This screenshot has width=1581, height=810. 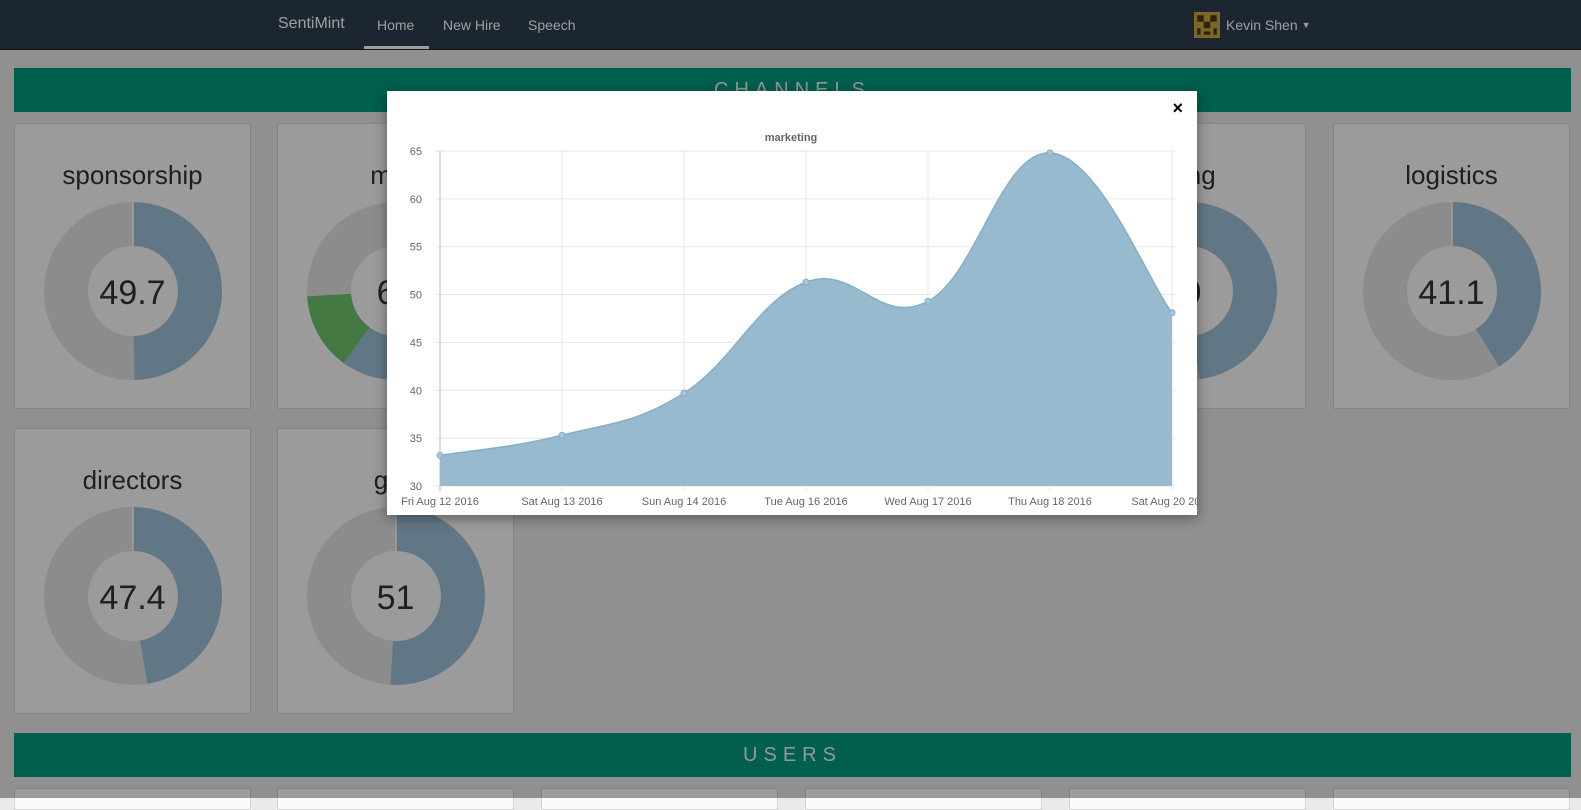 I want to click on user-menu: Kevin Shen ▼, so click(x=1252, y=25).